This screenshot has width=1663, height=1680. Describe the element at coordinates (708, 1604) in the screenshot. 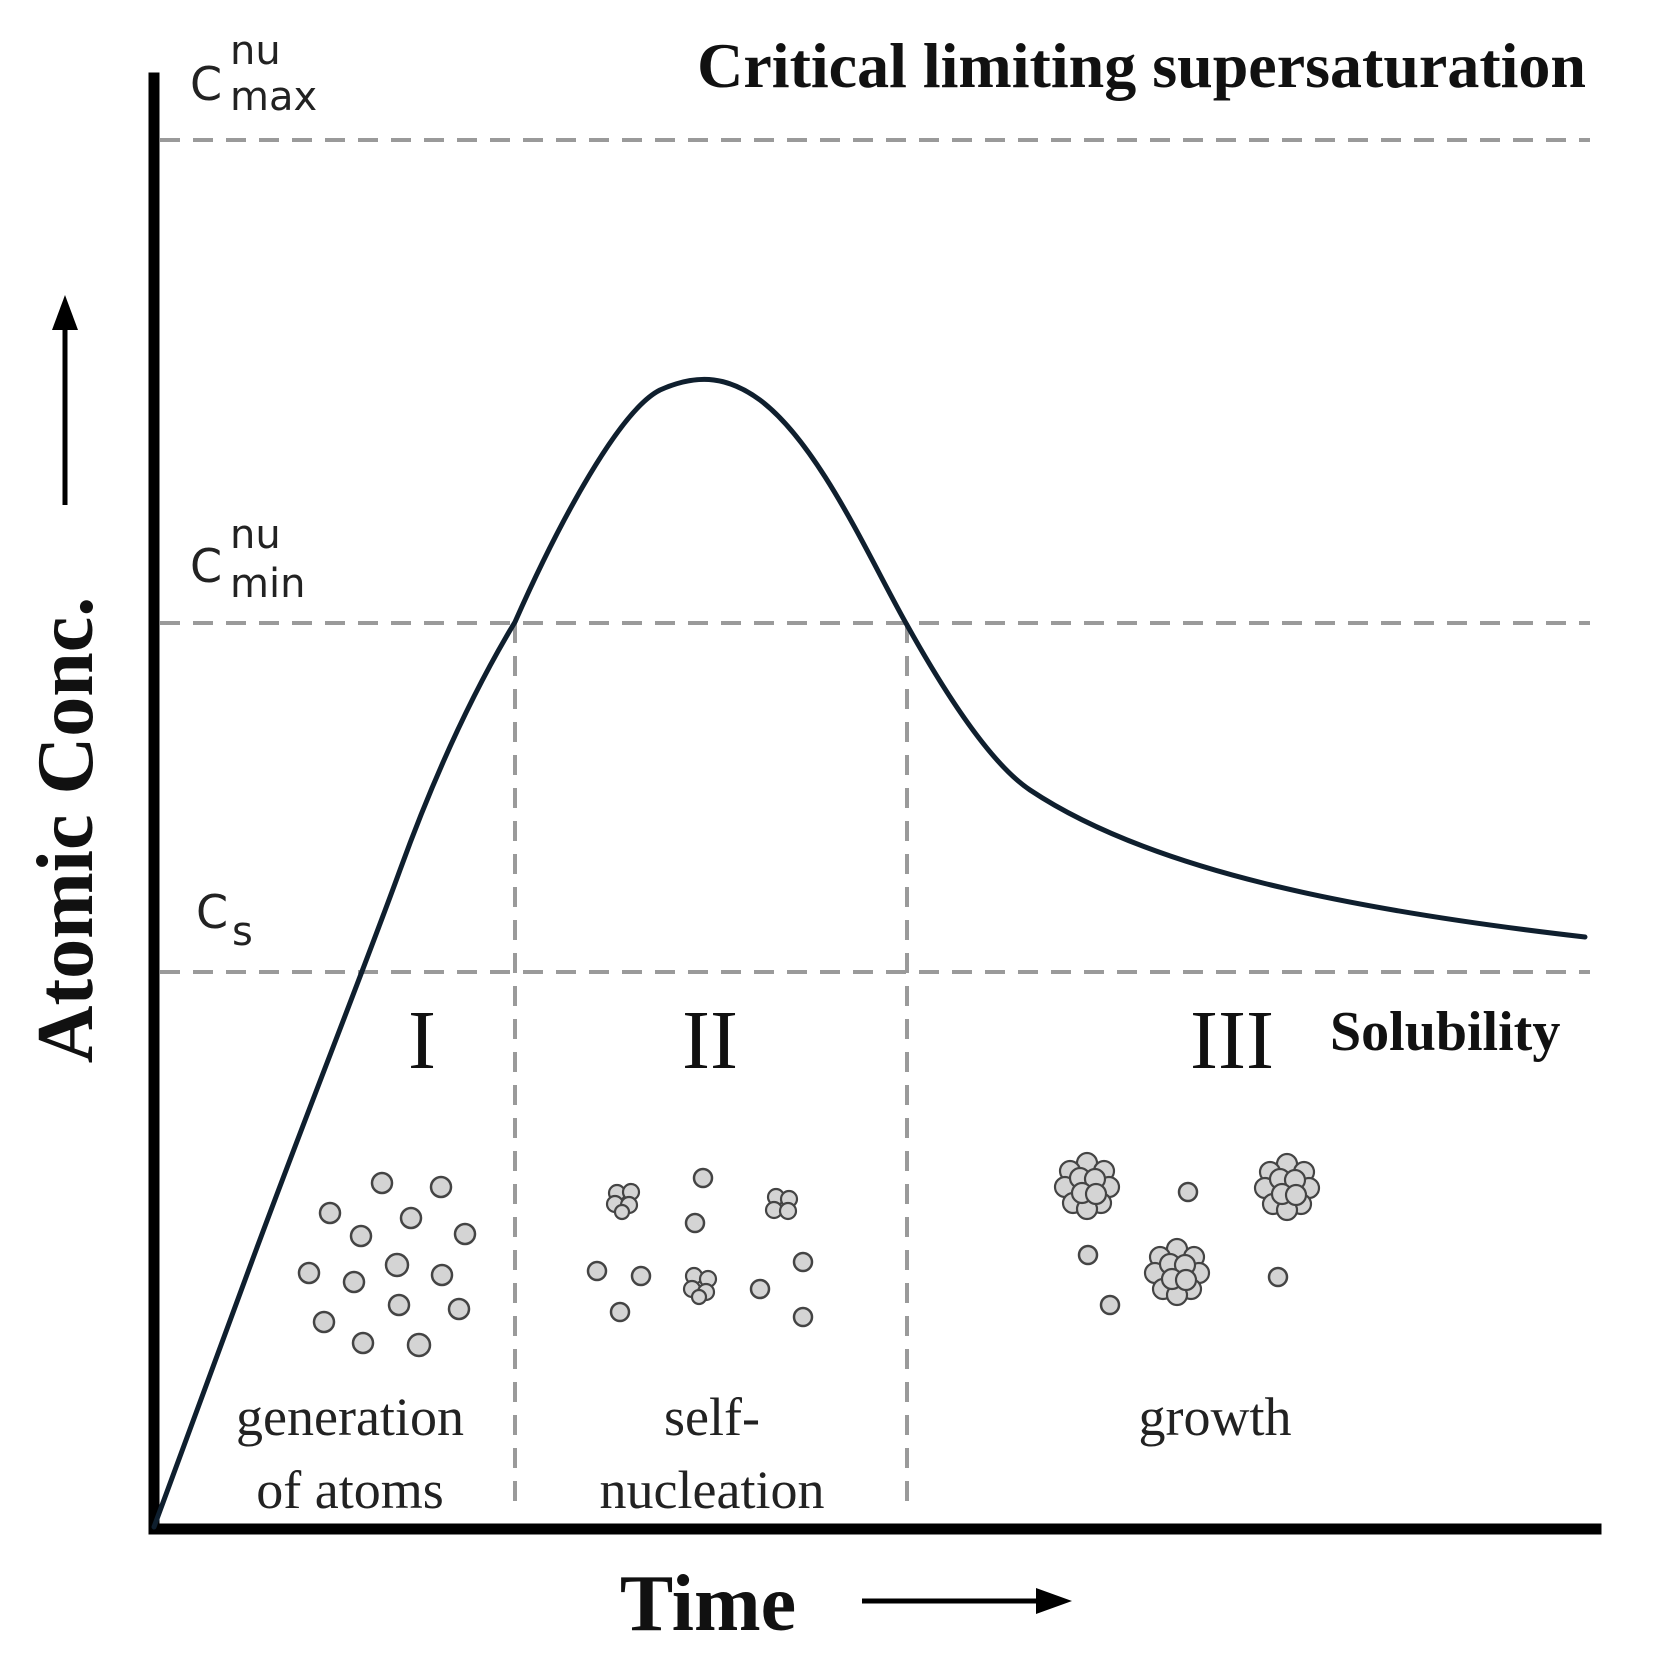

I see `x-axis-label: Time` at that location.